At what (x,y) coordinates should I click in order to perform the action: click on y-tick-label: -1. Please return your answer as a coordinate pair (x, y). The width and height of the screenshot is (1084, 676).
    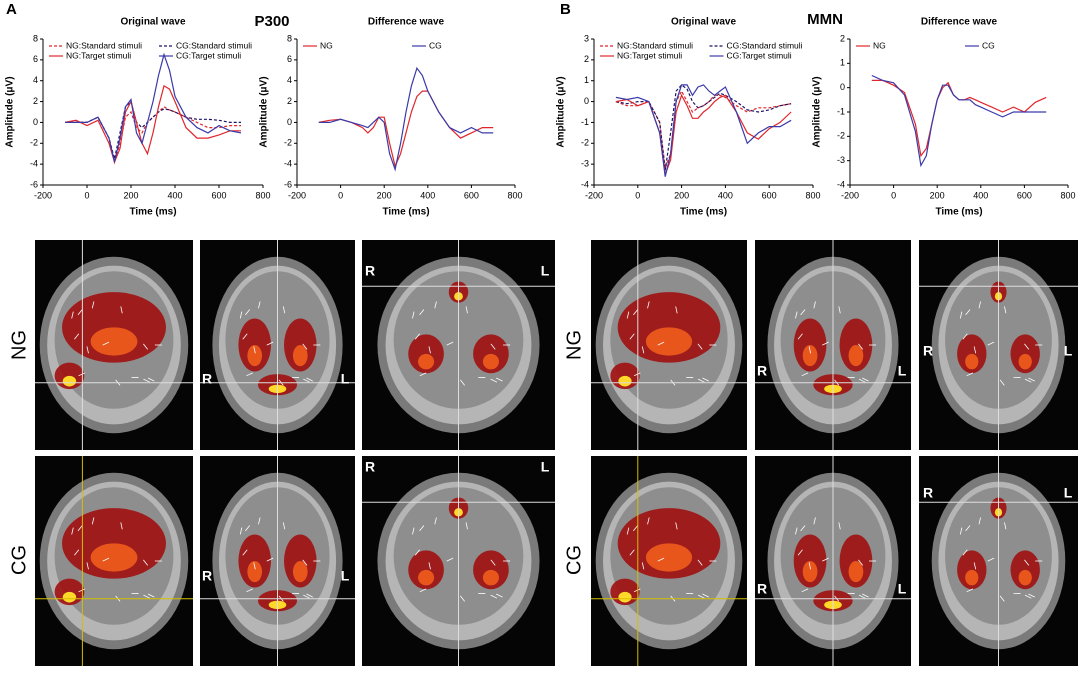
    Looking at the image, I should click on (585, 122).